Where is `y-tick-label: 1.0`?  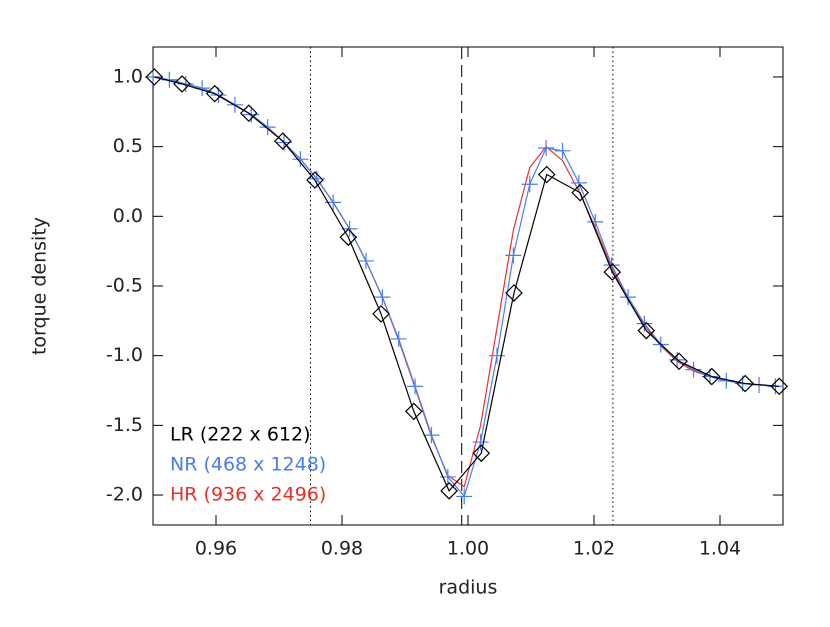 y-tick-label: 1.0 is located at coordinates (128, 76).